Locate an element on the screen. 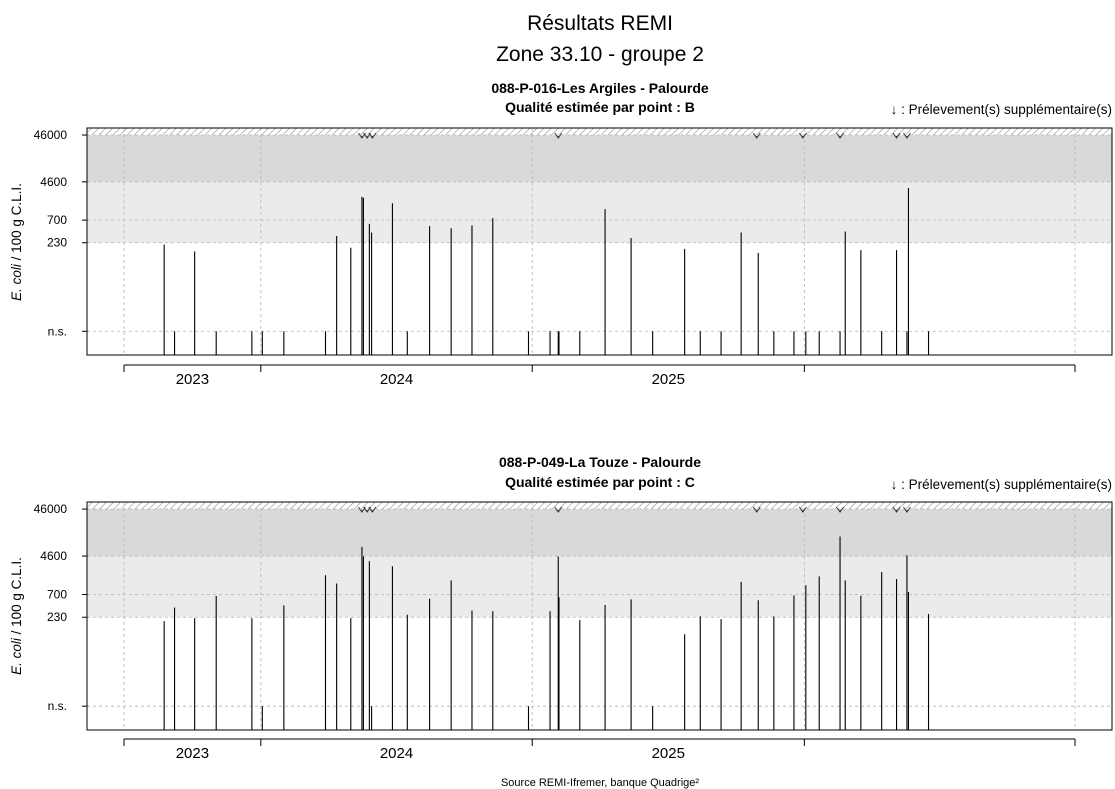 The height and width of the screenshot is (789, 1115). panel-quality: Qualité estimée par point : B is located at coordinates (600, 107).